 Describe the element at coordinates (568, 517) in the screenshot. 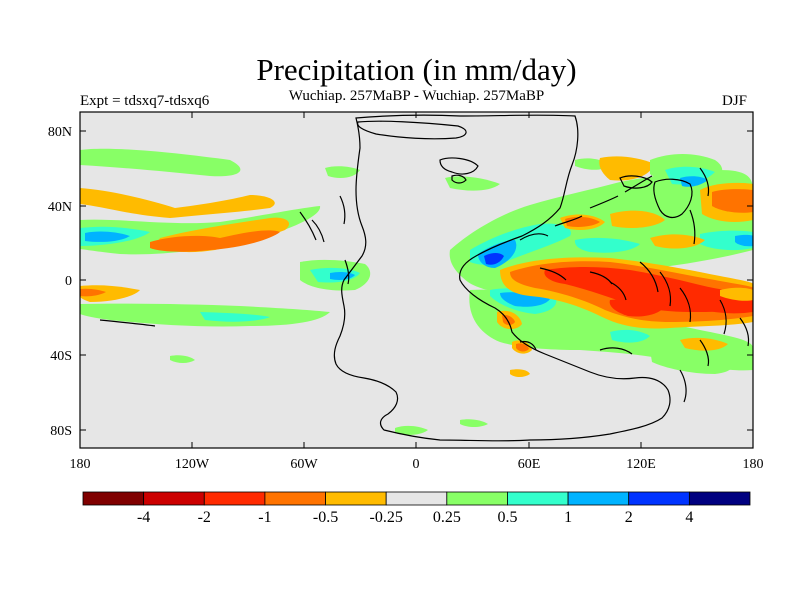

I see `colorbar-label: 1` at that location.